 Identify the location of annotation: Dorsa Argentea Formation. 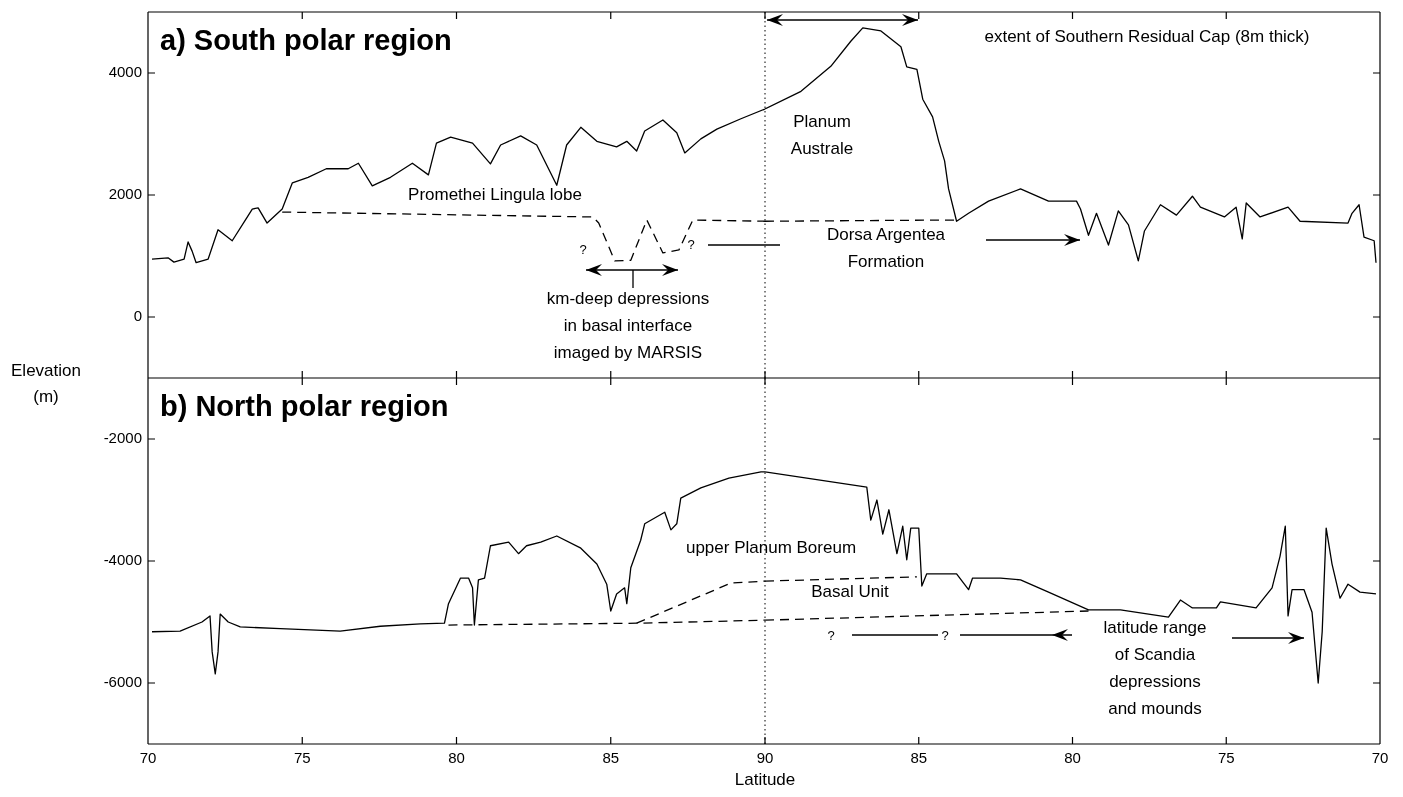
(886, 248).